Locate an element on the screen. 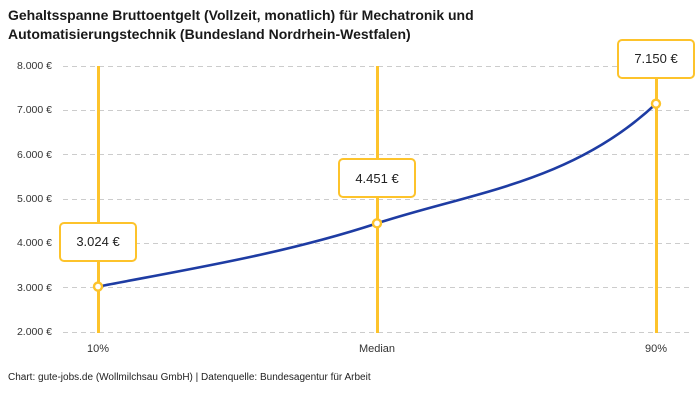 The width and height of the screenshot is (700, 400). x-axis-tick-label: Median is located at coordinates (377, 349).